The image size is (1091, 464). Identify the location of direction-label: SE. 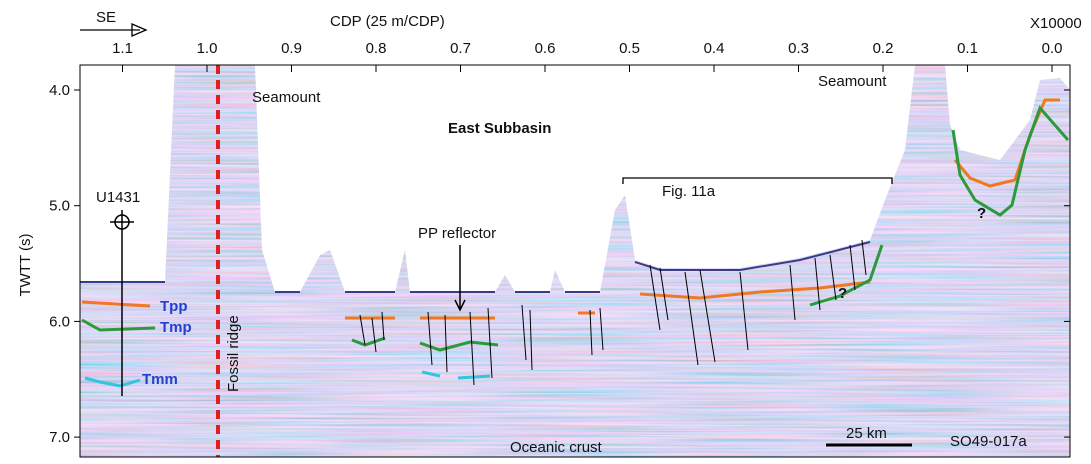
(106, 17).